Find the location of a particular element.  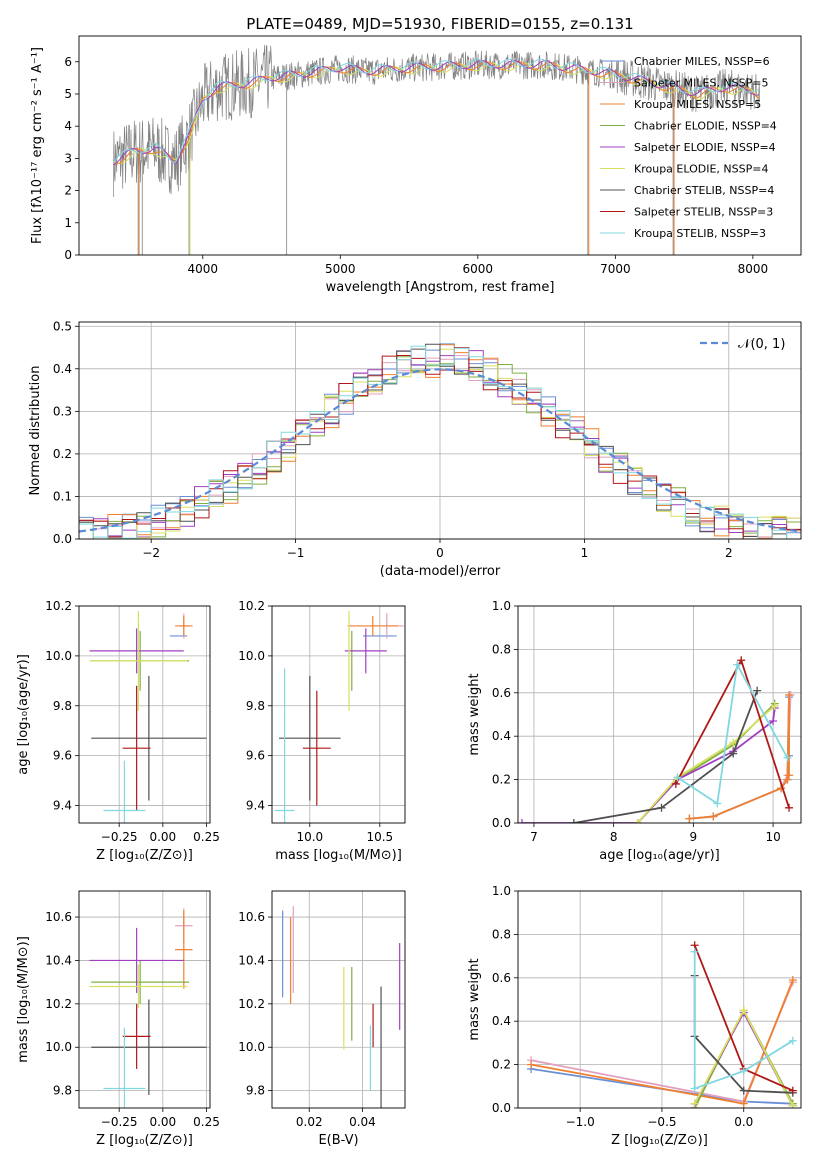

y-axis-label: Flux [fλ10⁻¹⁷ erg cm⁻² s⁻¹ A⁻¹] is located at coordinates (37, 145).